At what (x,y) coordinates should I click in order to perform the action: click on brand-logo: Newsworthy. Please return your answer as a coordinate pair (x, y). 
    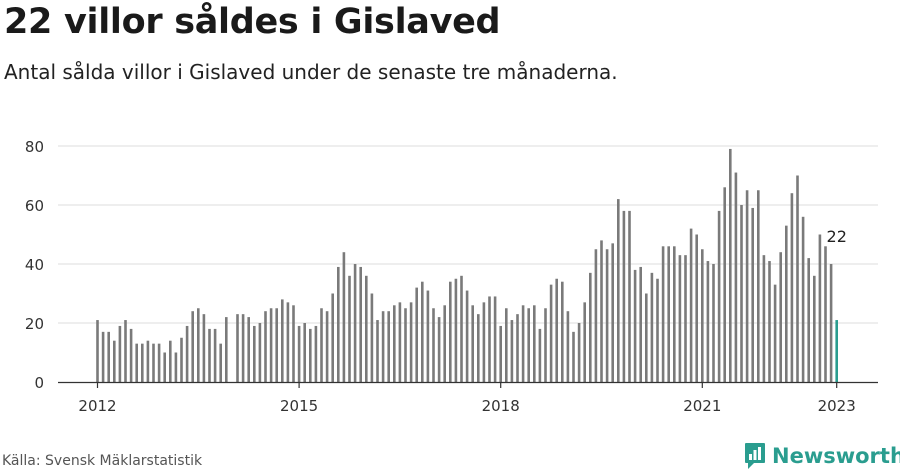
    Looking at the image, I should click on (822, 456).